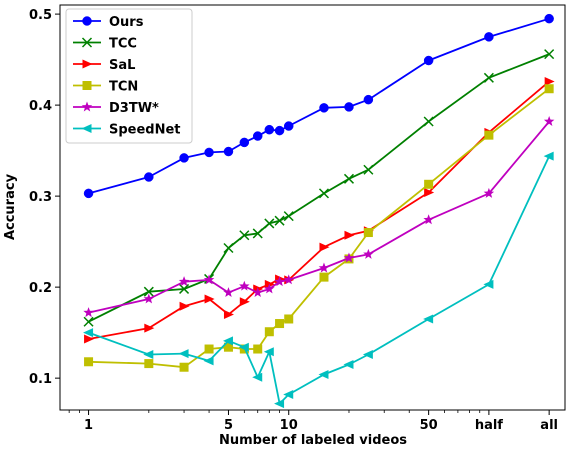 The width and height of the screenshot is (571, 450). Describe the element at coordinates (126, 22) in the screenshot. I see `legend-label: Ours` at that location.